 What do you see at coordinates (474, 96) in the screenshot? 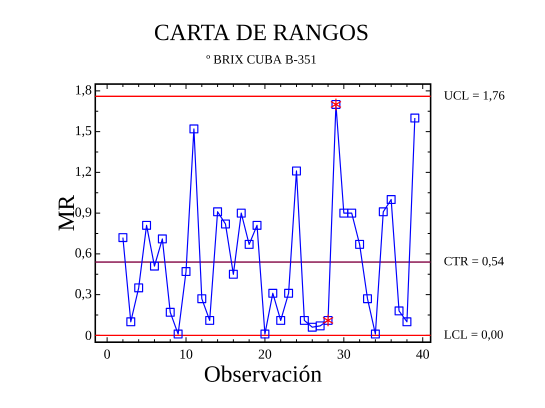
I see `ref-line-label: UCL = 1,76` at bounding box center [474, 96].